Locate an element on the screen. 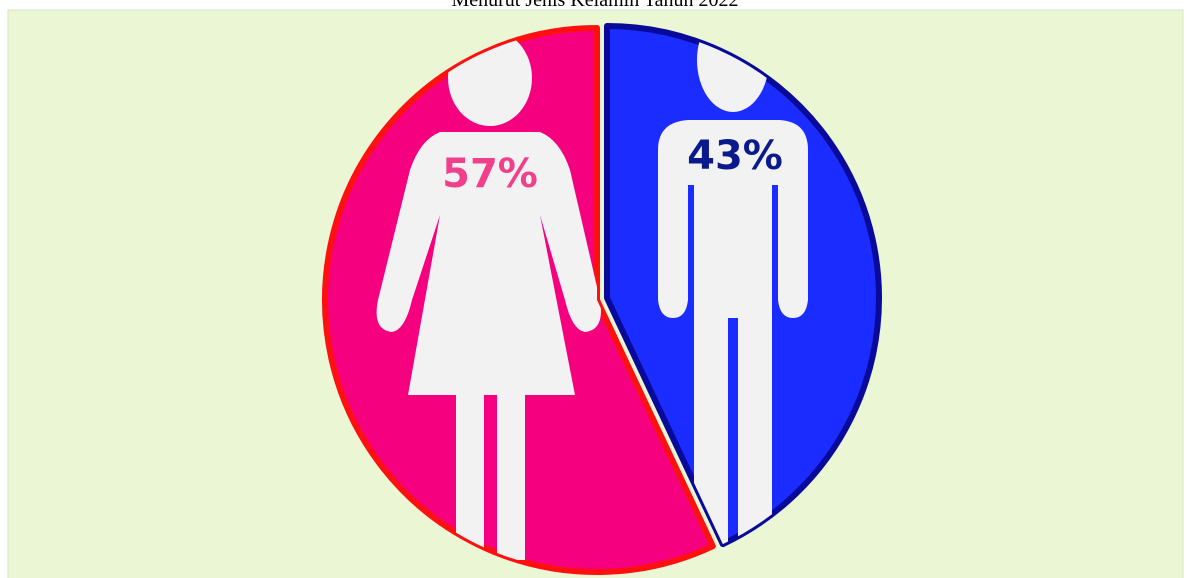 Image resolution: width=1191 pixels, height=578 pixels. data-label: 43% is located at coordinates (735, 156).